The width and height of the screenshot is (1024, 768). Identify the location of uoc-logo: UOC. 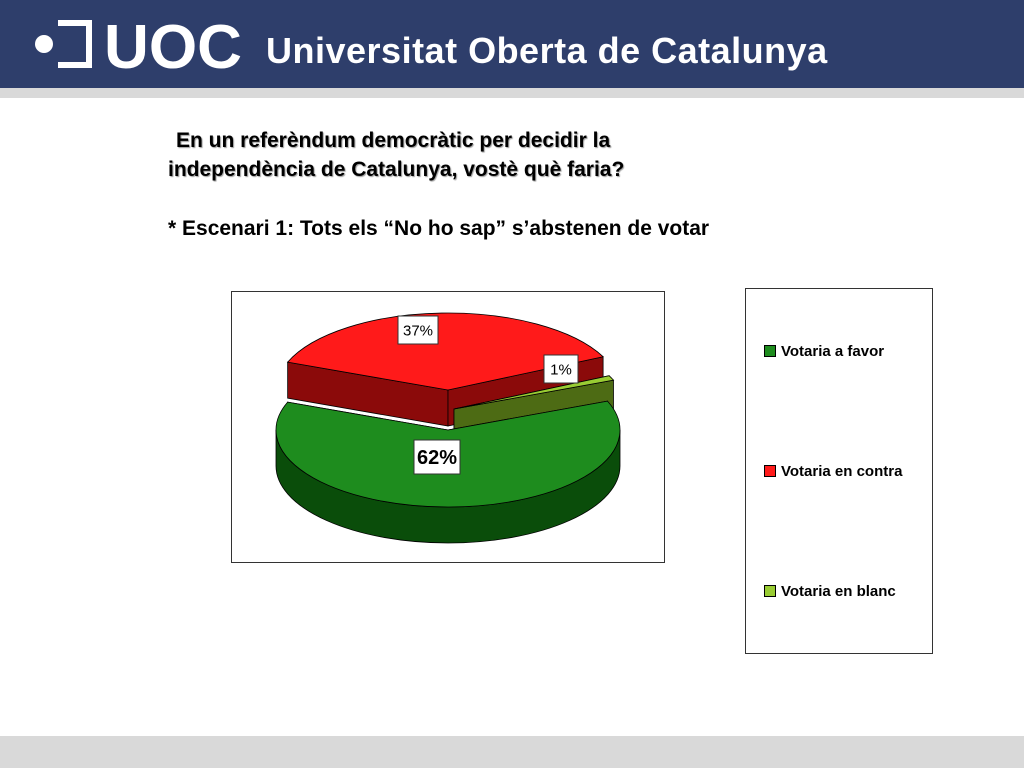
(138, 44).